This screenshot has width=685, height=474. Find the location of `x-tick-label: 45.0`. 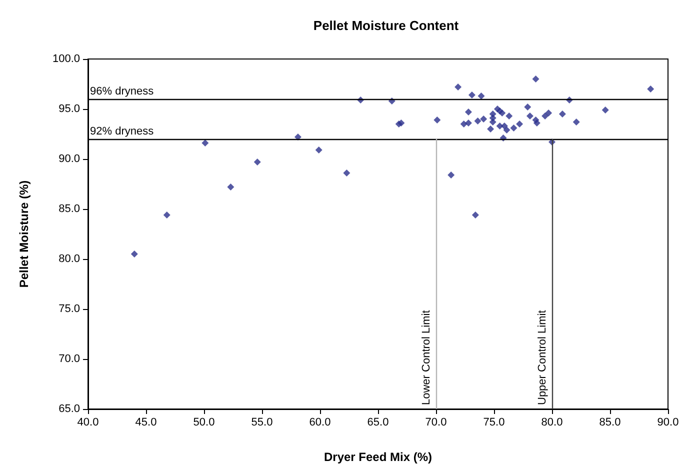

x-tick-label: 45.0 is located at coordinates (146, 422).